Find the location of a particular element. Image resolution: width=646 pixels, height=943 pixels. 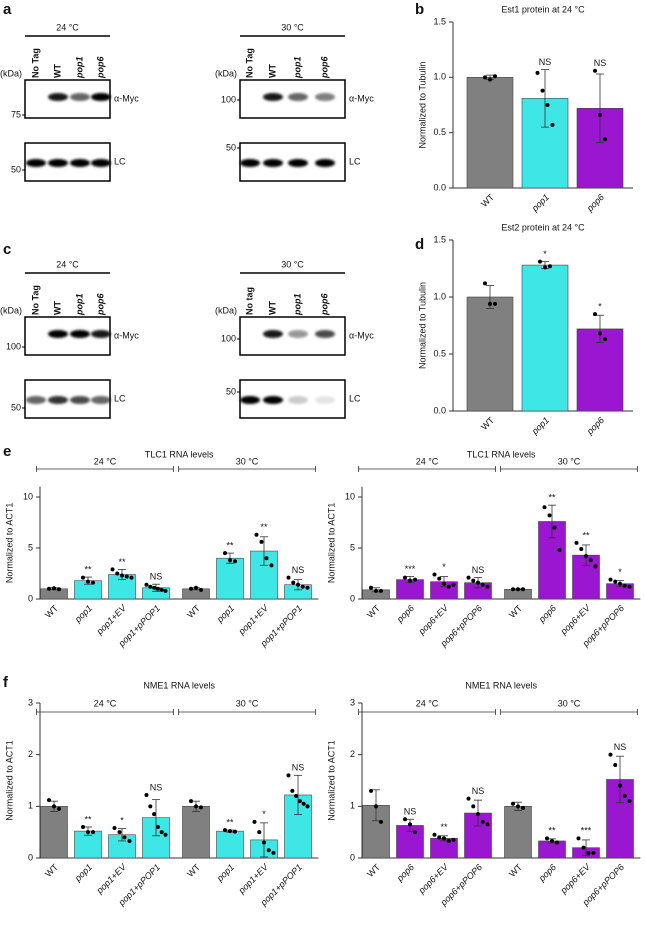

y-tick-label: 3 is located at coordinates (352, 702).